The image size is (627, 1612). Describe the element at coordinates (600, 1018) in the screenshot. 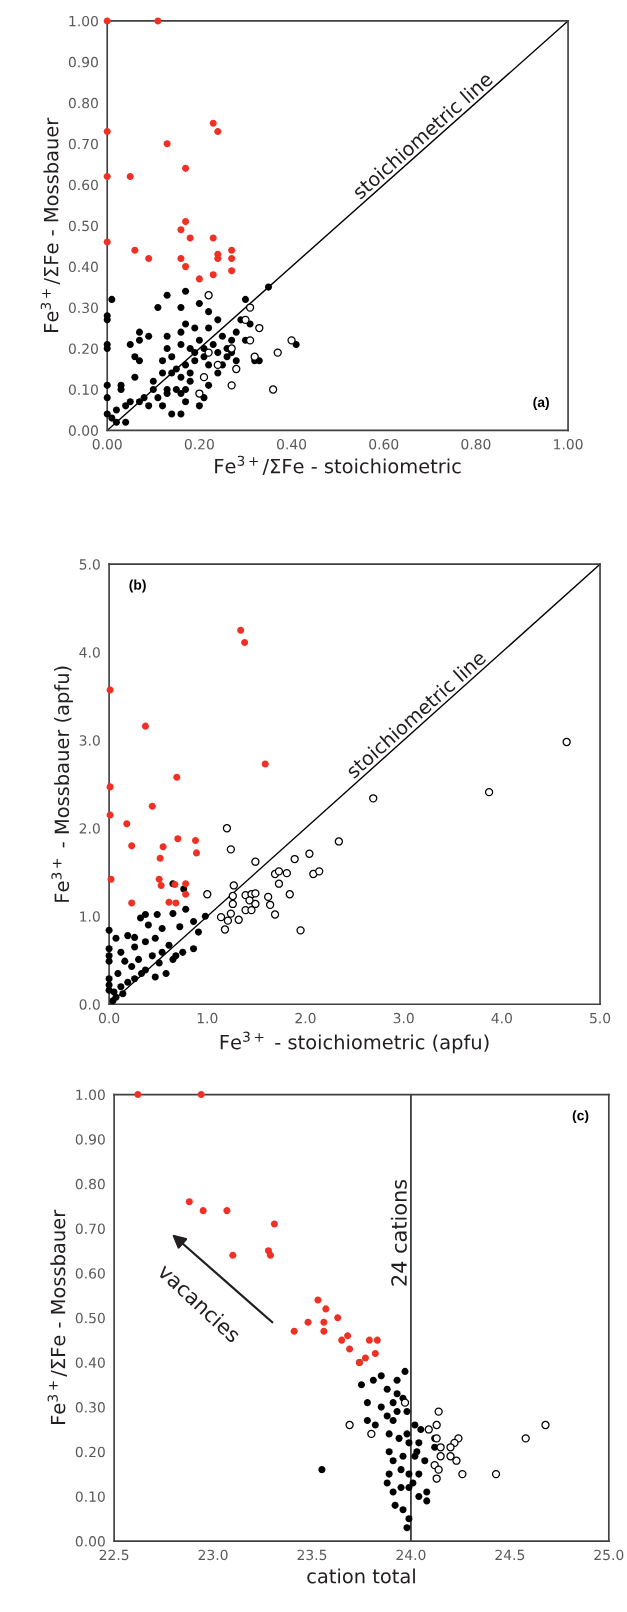

I see `x-tick-label: 5.0` at that location.